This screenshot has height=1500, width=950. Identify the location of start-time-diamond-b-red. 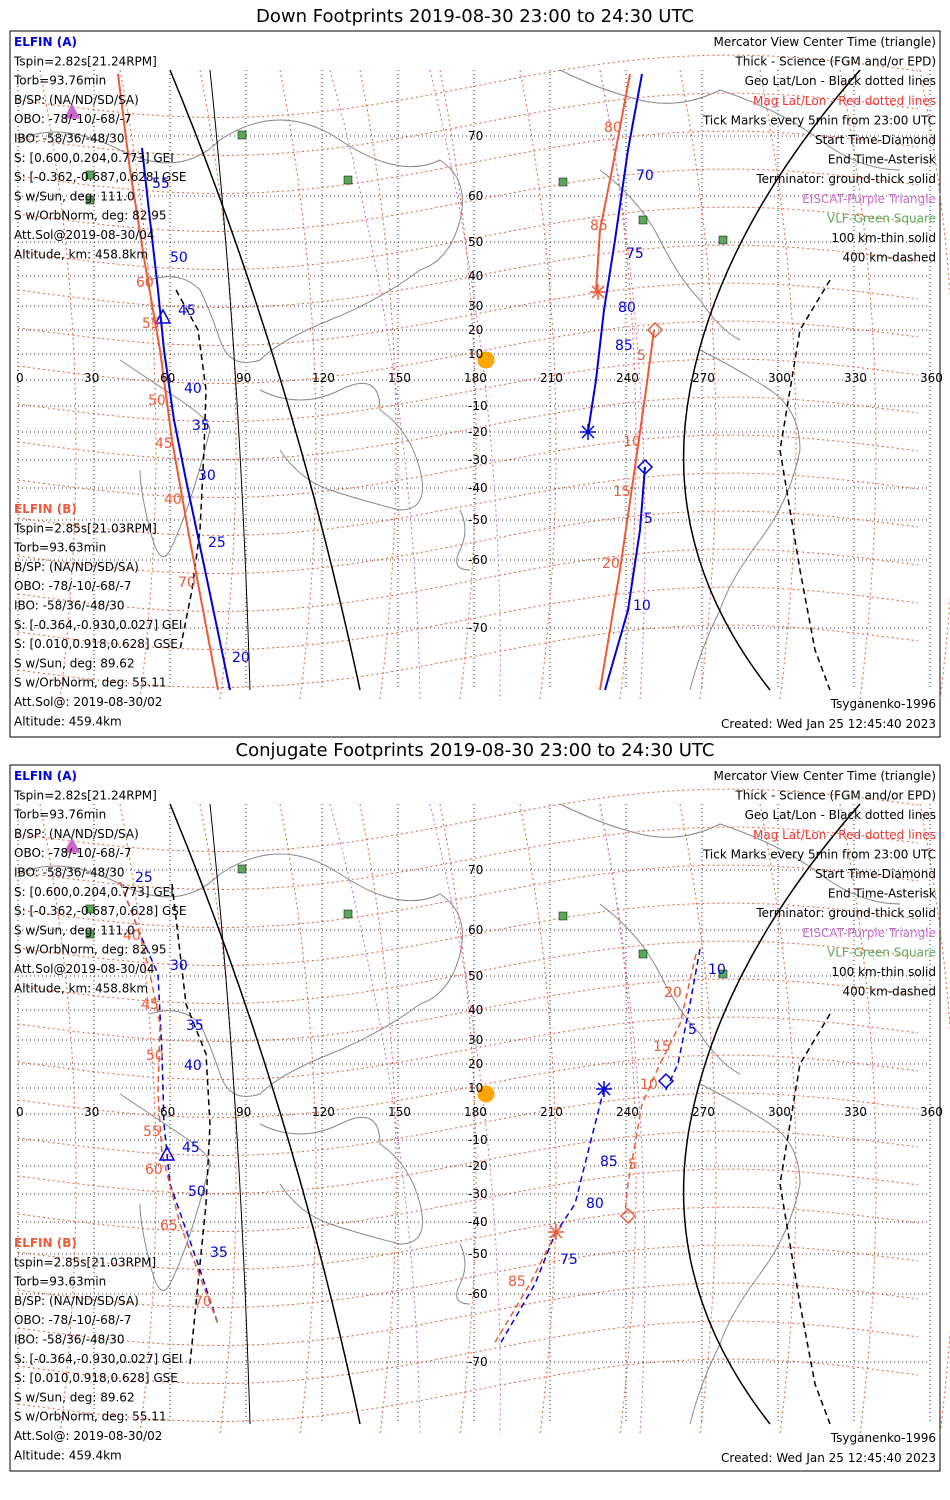
(655, 330).